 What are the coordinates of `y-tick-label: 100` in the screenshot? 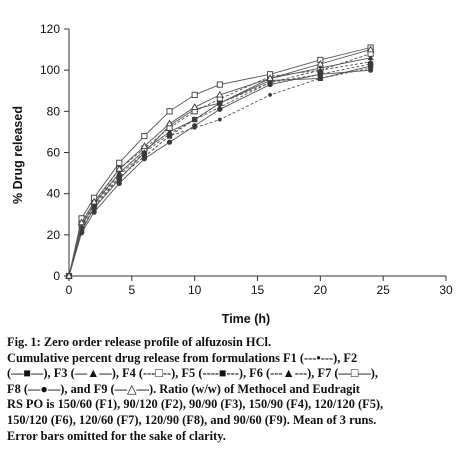 It's located at (50, 70).